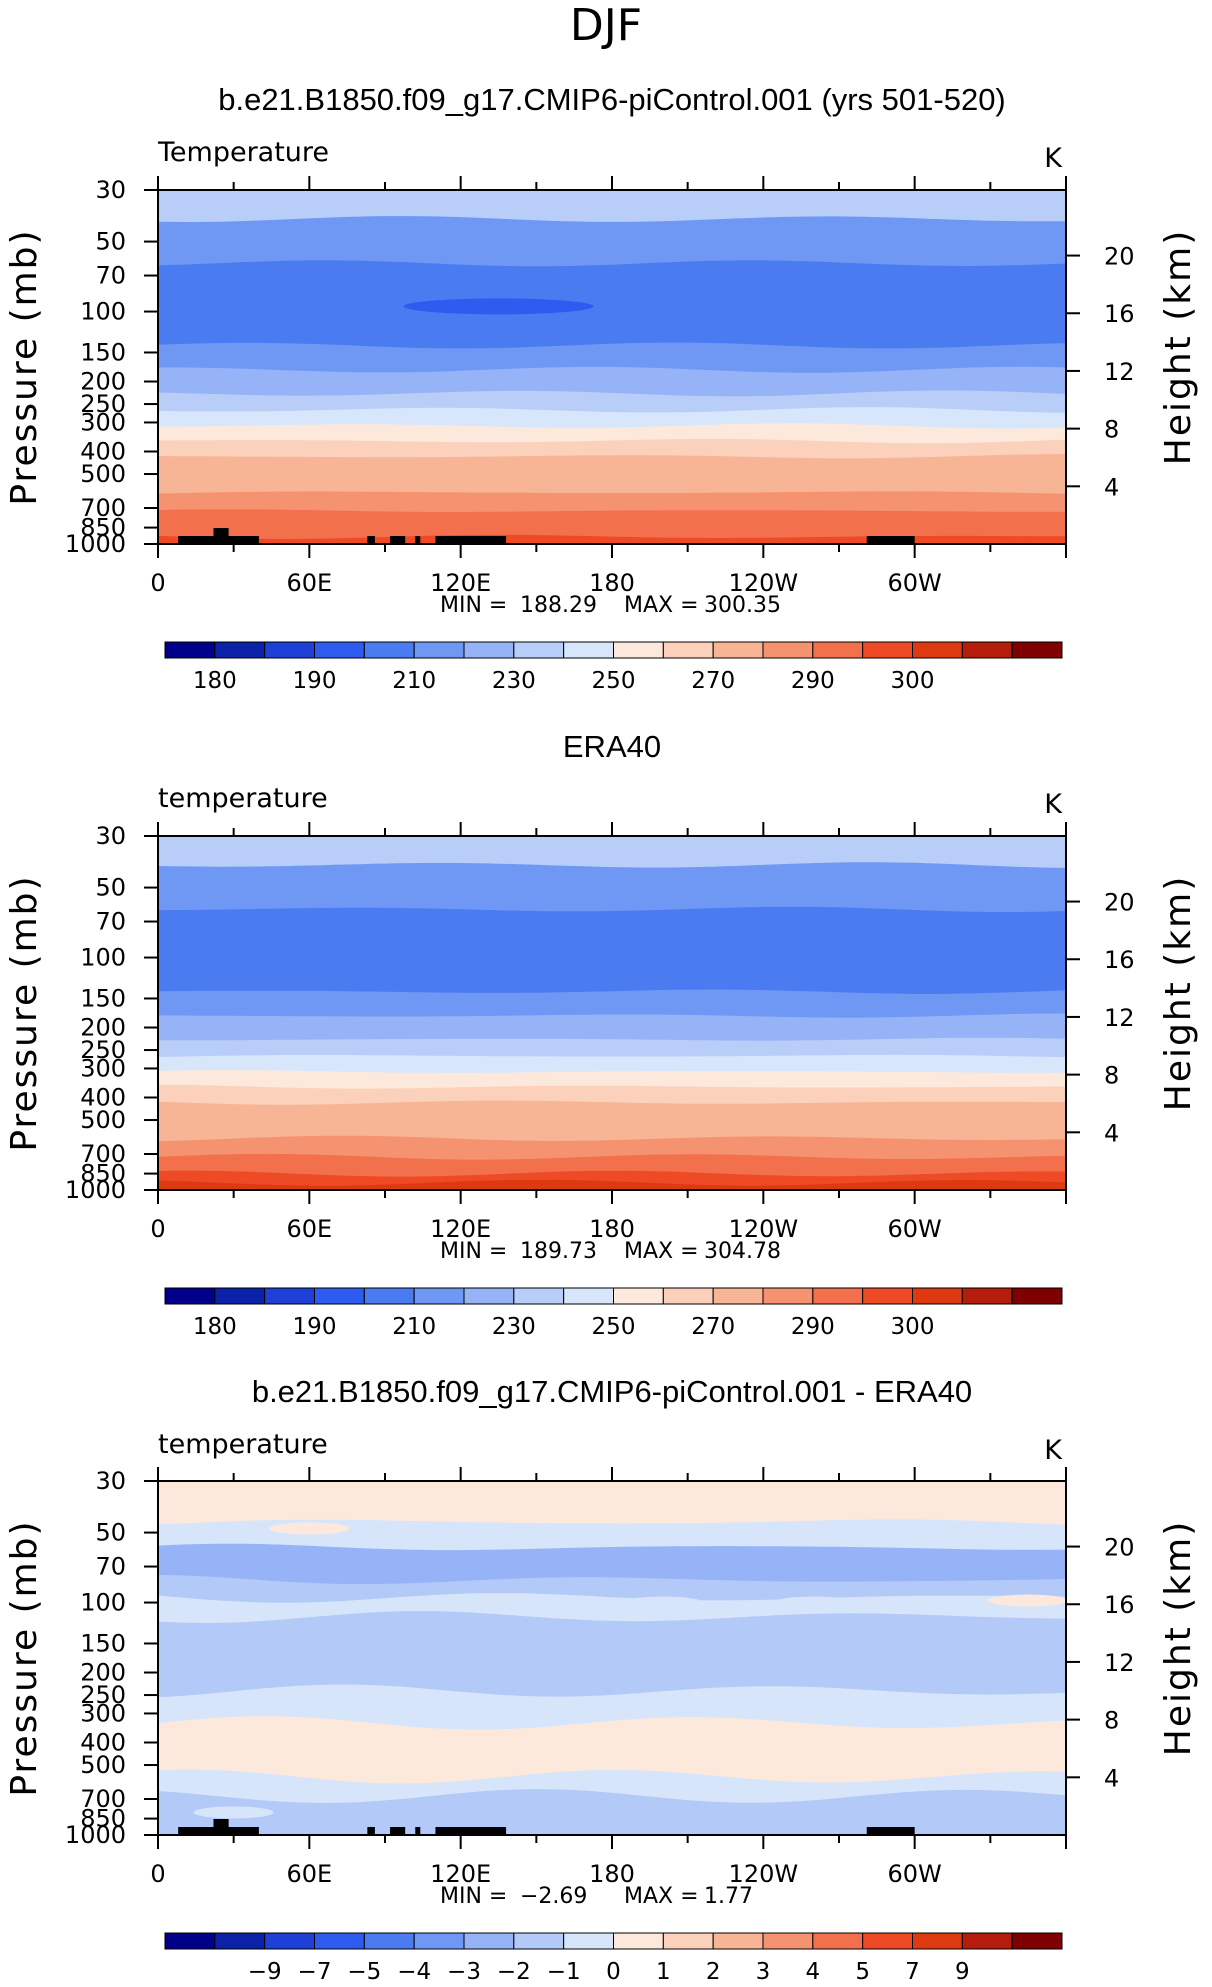  Describe the element at coordinates (1119, 1663) in the screenshot. I see `y2-tick-label: 12` at that location.